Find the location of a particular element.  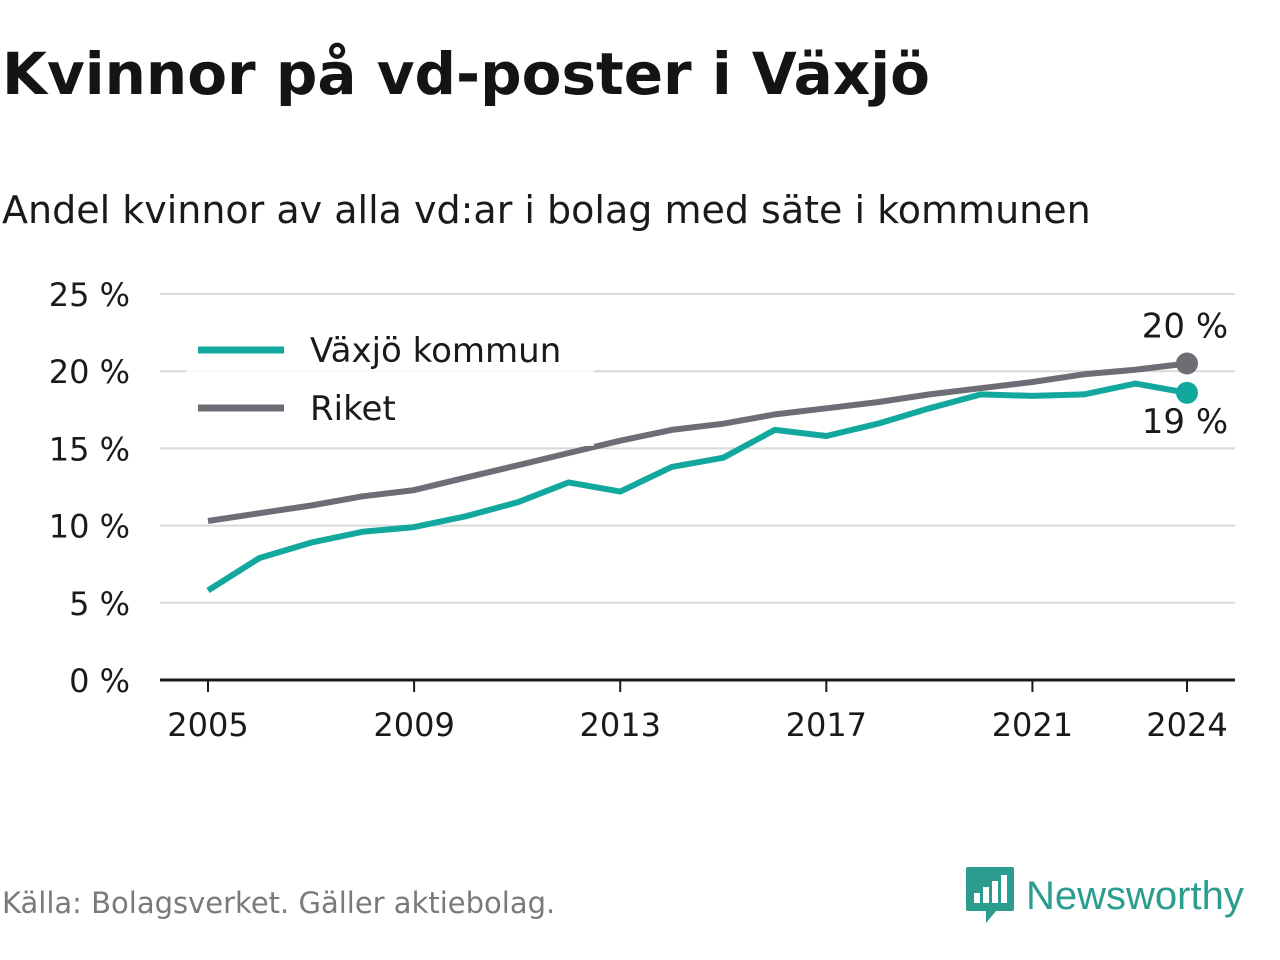

legend-label: Växjö kommun is located at coordinates (435, 351).